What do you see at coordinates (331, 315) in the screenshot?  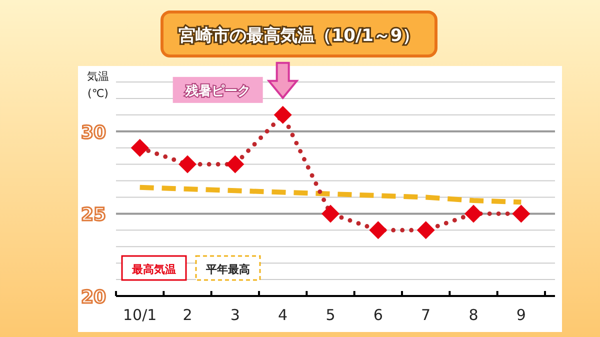 I see `x-tick-label: 5` at bounding box center [331, 315].